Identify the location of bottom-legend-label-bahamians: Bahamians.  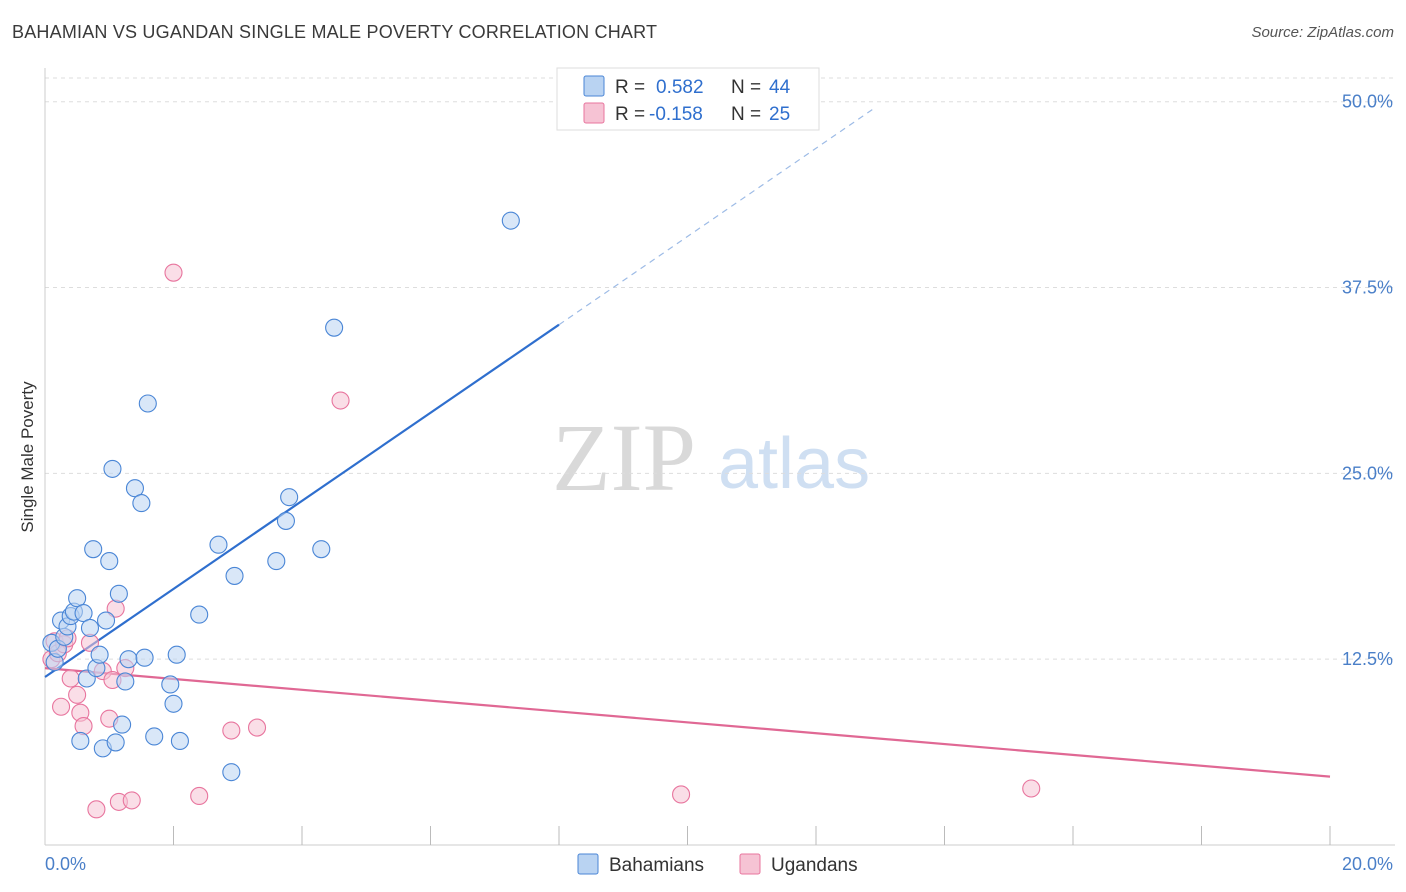
(656, 865).